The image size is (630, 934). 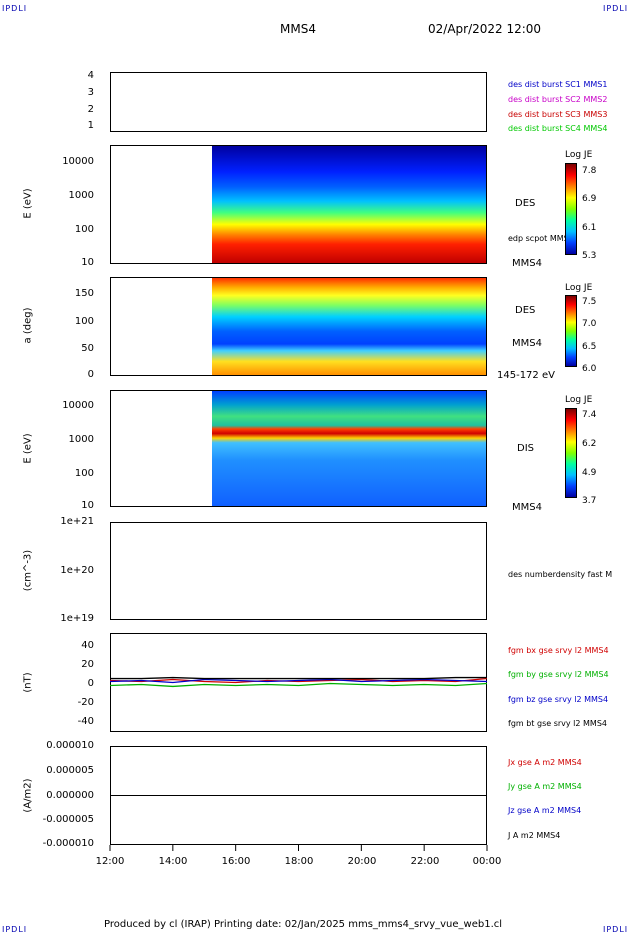 I want to click on des-energy-panel, so click(x=298, y=204).